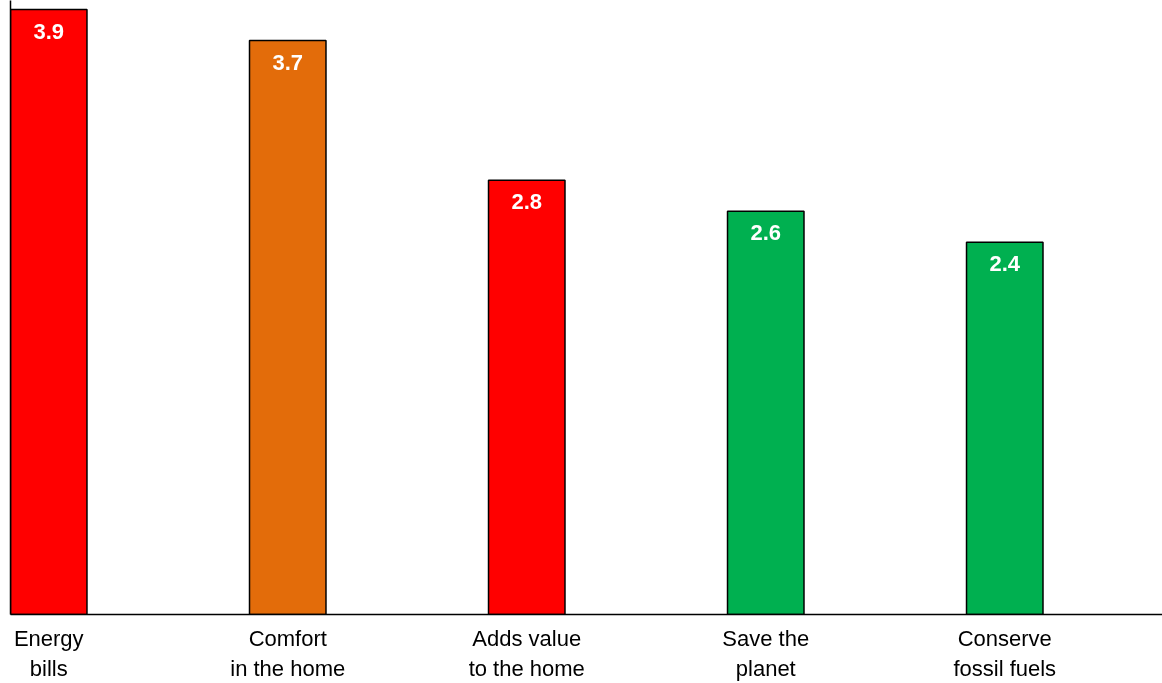  What do you see at coordinates (766, 233) in the screenshot?
I see `data-label: 2.6` at bounding box center [766, 233].